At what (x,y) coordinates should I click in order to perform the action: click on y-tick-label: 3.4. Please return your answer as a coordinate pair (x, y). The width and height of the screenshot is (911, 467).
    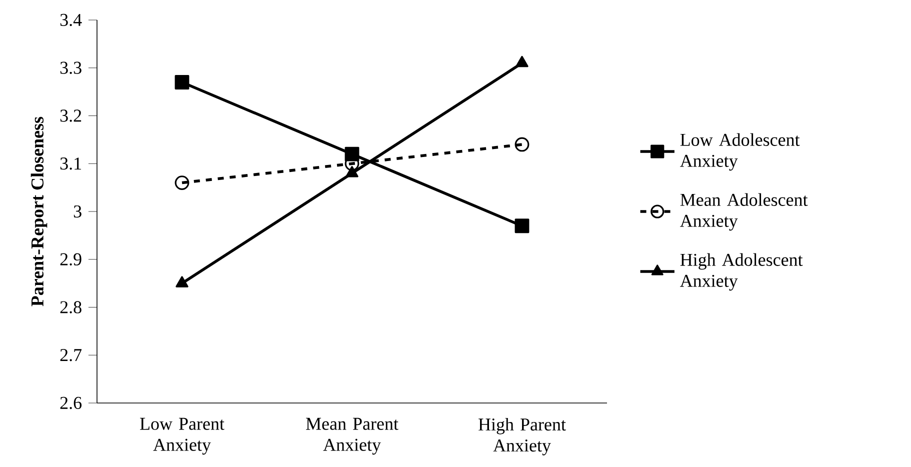
    Looking at the image, I should click on (71, 20).